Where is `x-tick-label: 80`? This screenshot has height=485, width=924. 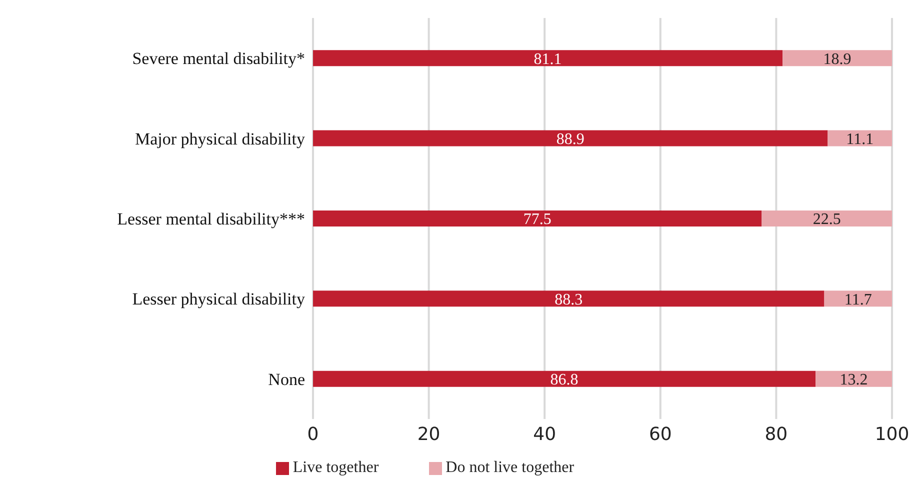
x-tick-label: 80 is located at coordinates (776, 434).